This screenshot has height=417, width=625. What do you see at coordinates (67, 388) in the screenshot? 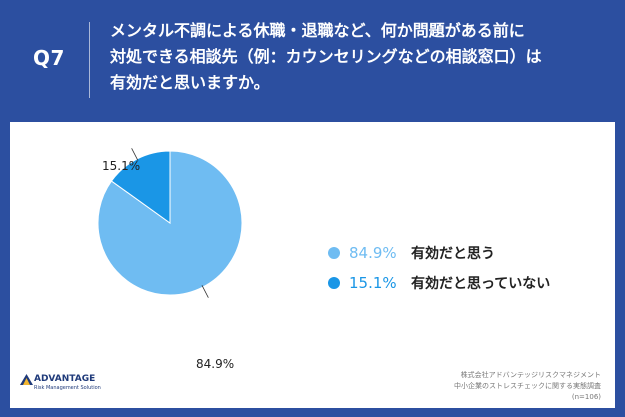
I see `logo-subtitle: Risk Management Solution` at bounding box center [67, 388].